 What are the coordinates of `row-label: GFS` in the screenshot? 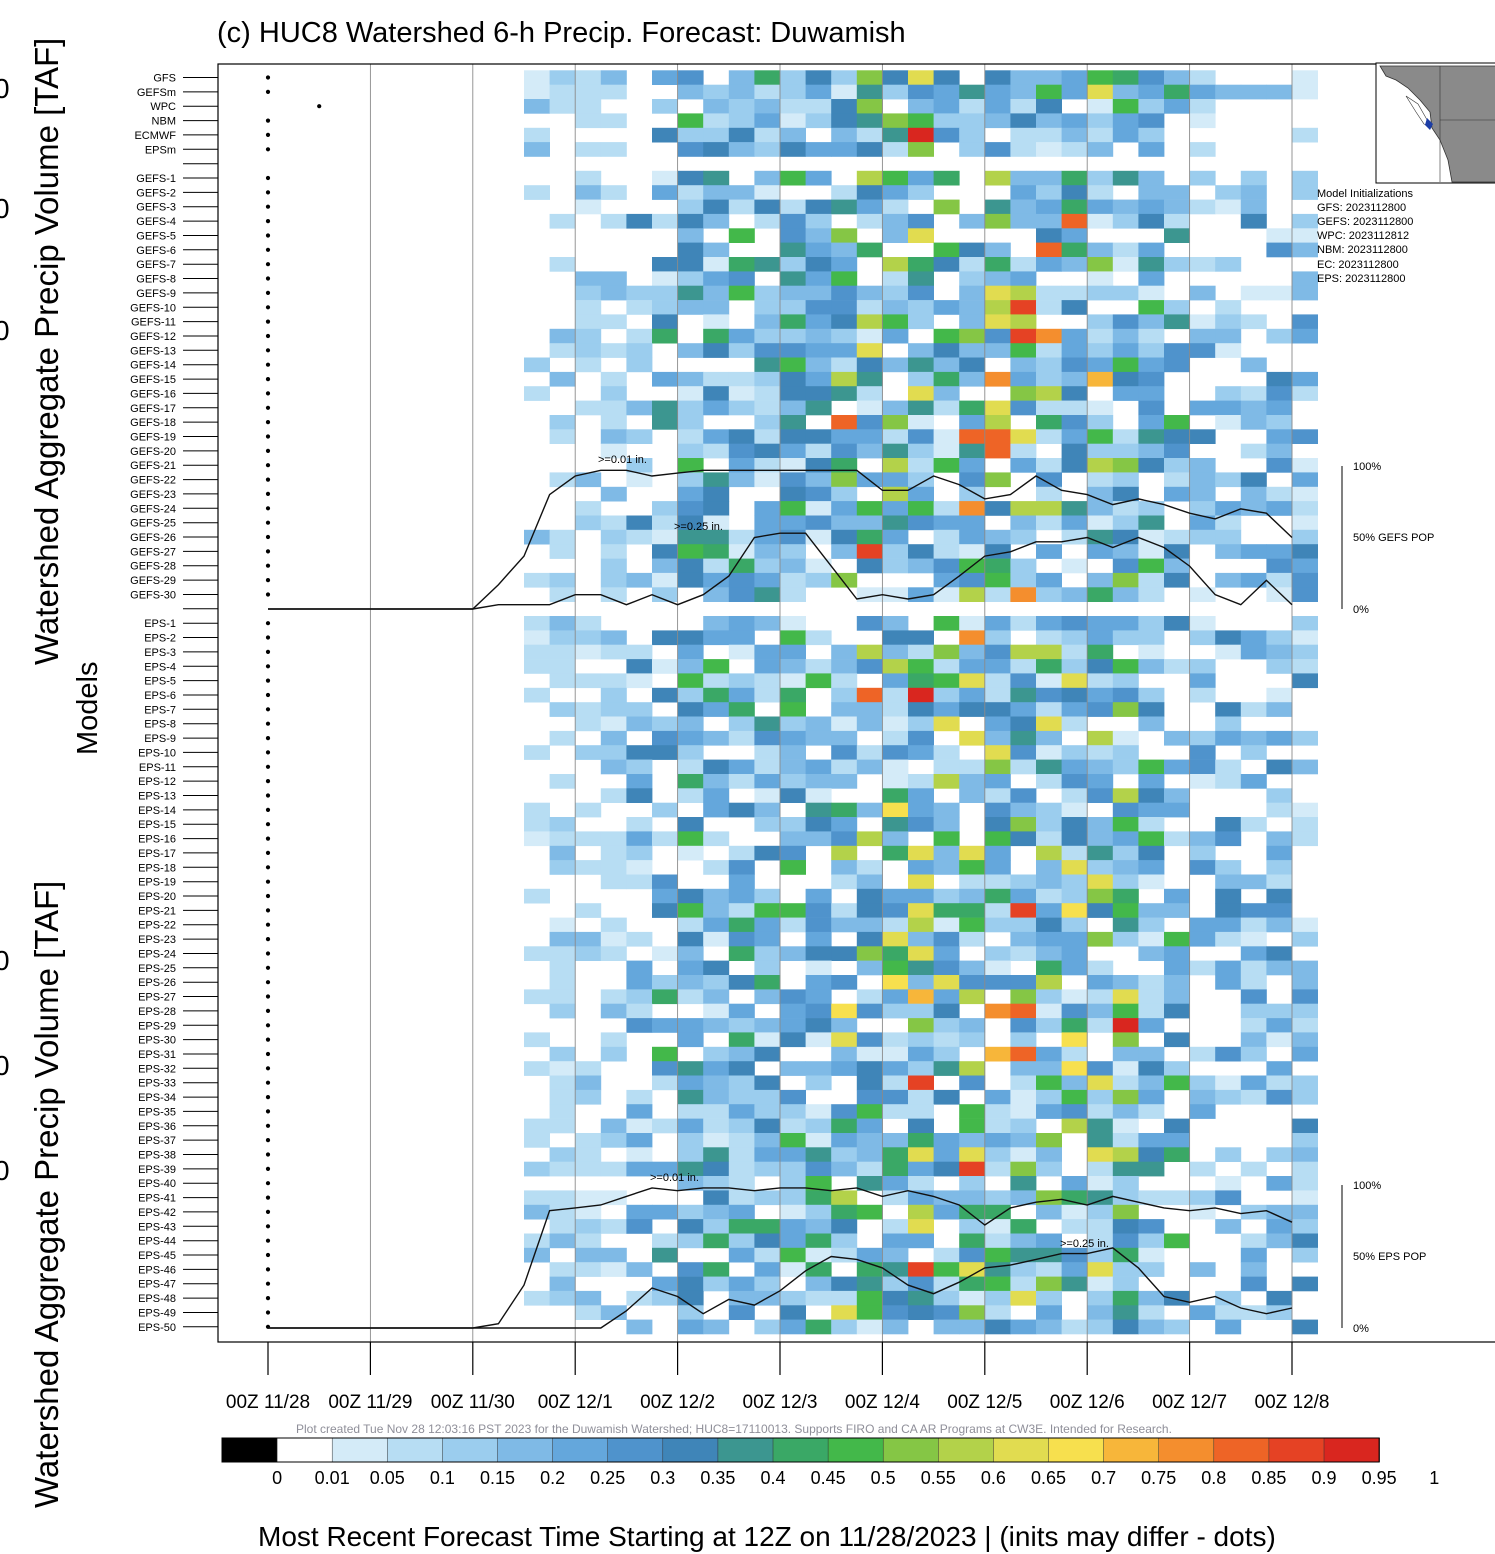 It's located at (164, 79).